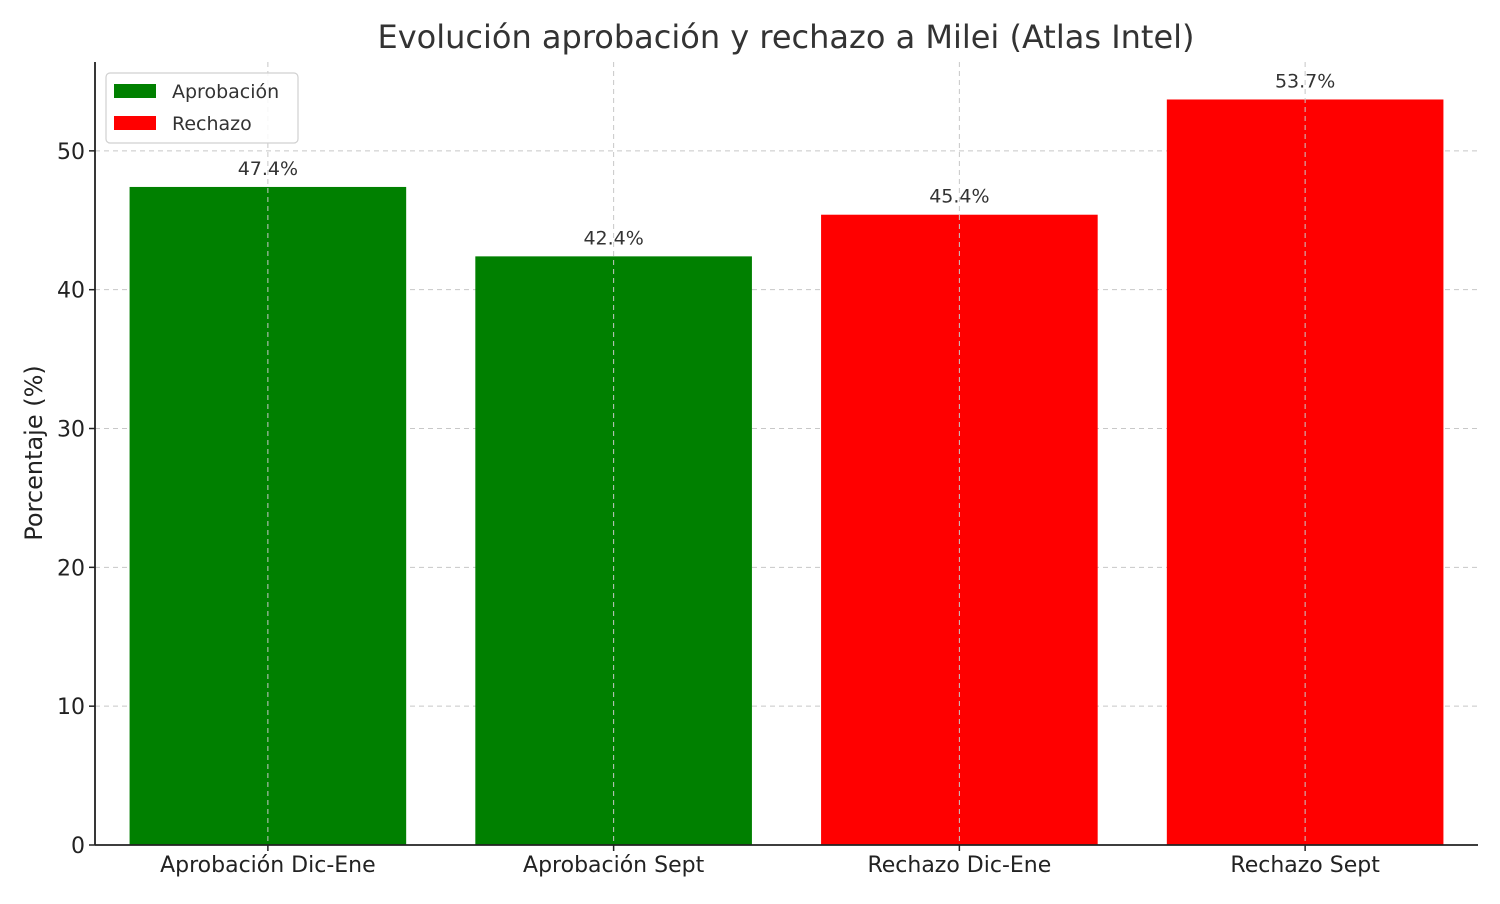 The height and width of the screenshot is (904, 1500). I want to click on y-tick-label: 40, so click(71, 291).